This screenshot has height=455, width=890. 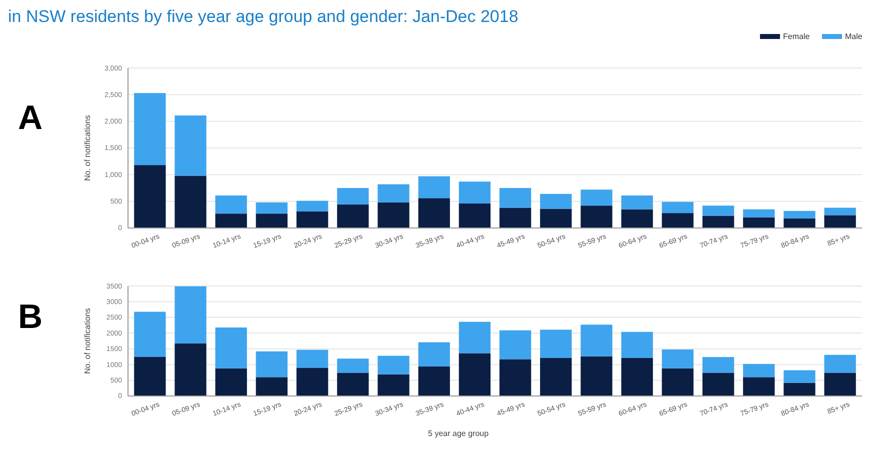 I want to click on x-axis-title: 5 year age group, so click(x=459, y=433).